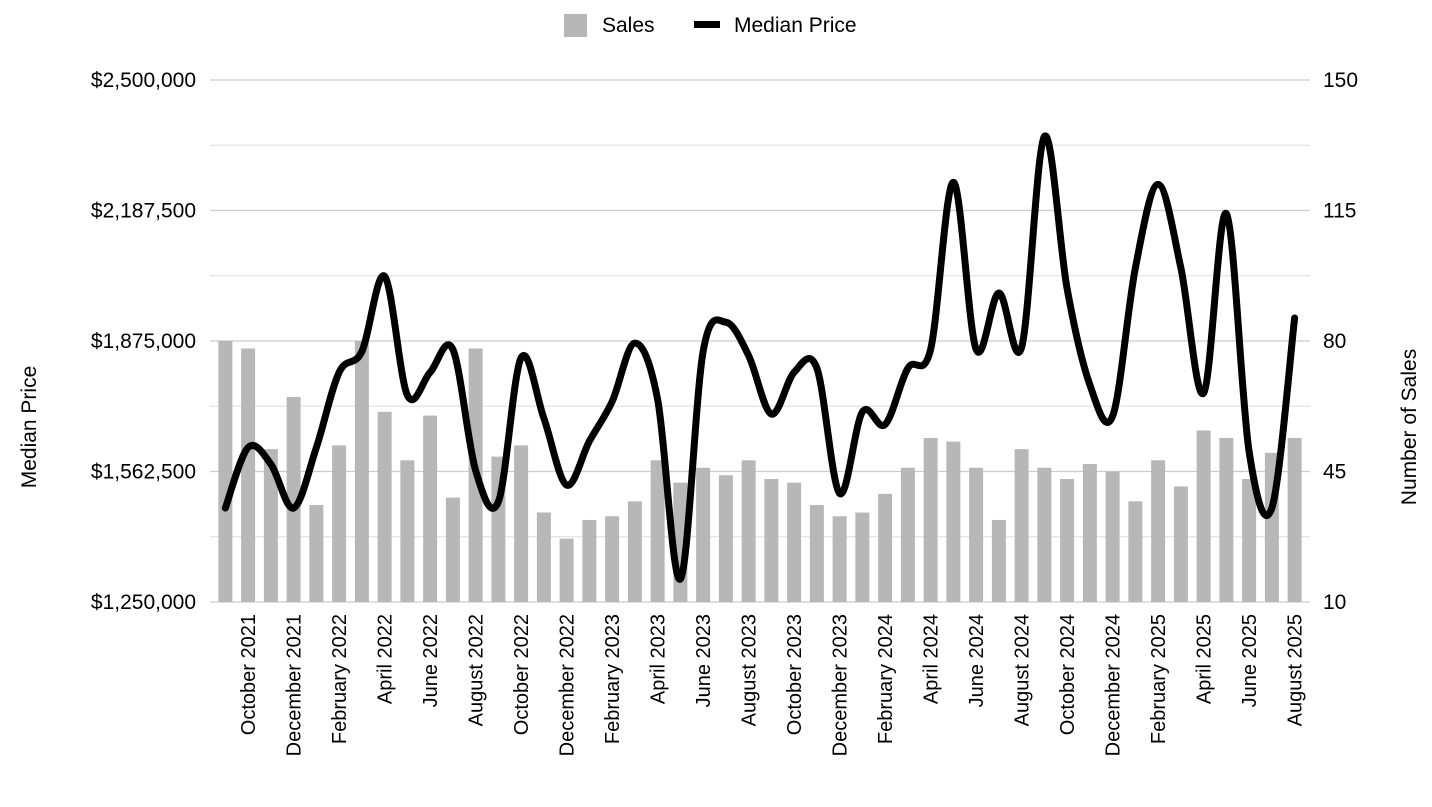  What do you see at coordinates (1250, 660) in the screenshot?
I see `x-axis-tick-label: June 2025` at bounding box center [1250, 660].